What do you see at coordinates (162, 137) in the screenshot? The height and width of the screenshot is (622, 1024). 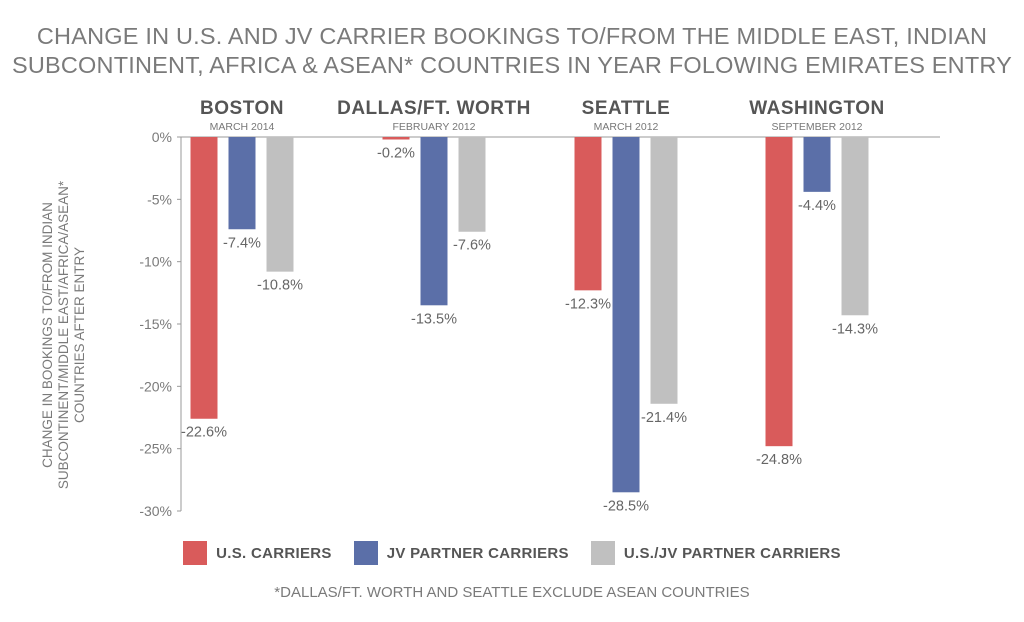 I see `y-tick-label: 0%` at bounding box center [162, 137].